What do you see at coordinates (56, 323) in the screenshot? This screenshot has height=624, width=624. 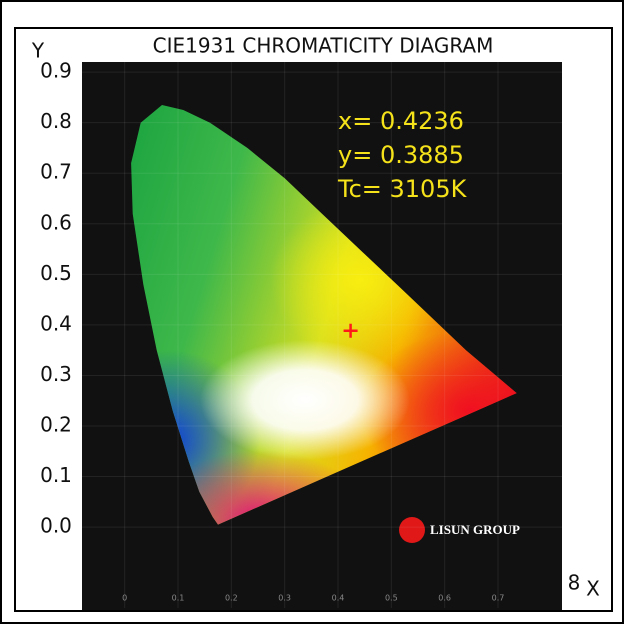 I see `y-tick-label: 0.4` at bounding box center [56, 323].